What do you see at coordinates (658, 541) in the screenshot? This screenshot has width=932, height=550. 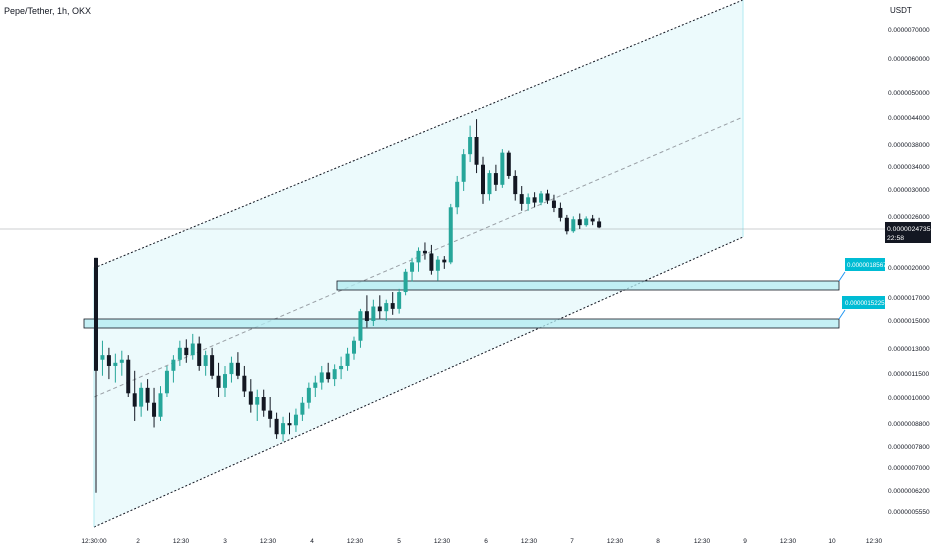 I see `x-tick-13: 8` at bounding box center [658, 541].